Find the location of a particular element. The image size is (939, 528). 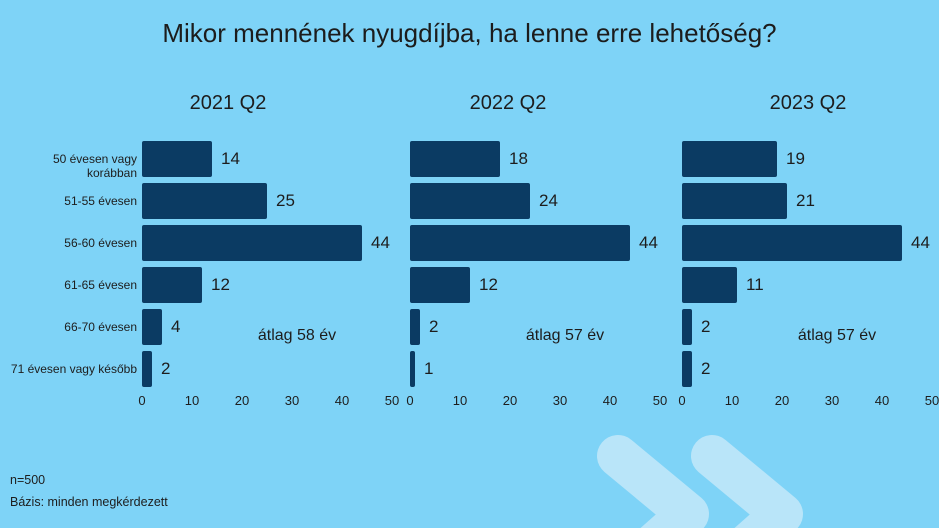

average-annotation: átlag 58 év is located at coordinates (297, 335).